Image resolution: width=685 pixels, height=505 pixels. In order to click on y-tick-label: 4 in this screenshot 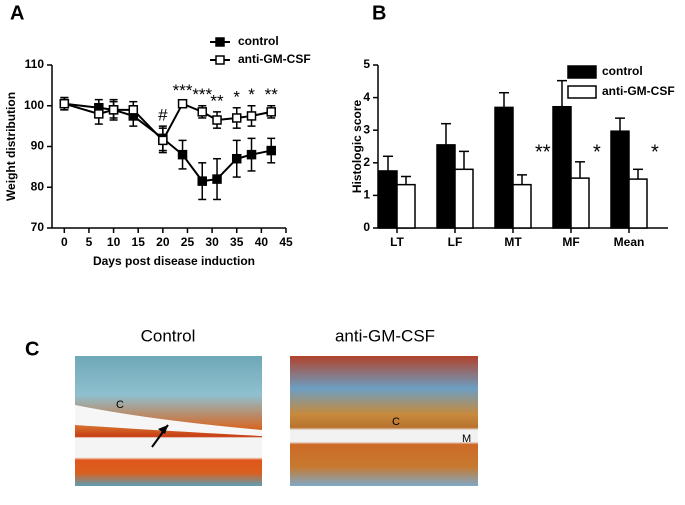, I will do `click(366, 97)`.